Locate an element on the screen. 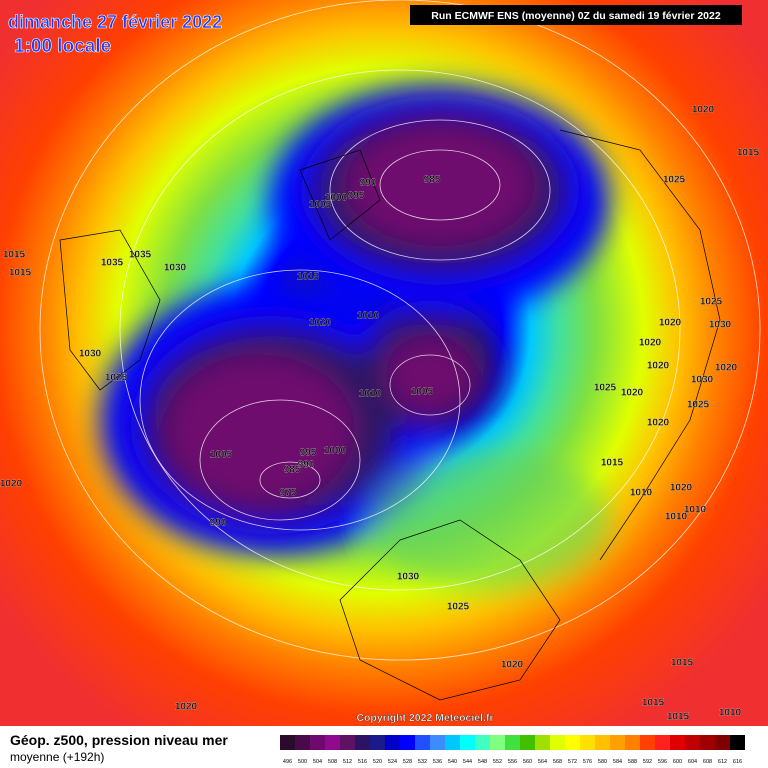 The width and height of the screenshot is (768, 768). colorbar-label: 536 is located at coordinates (437, 762).